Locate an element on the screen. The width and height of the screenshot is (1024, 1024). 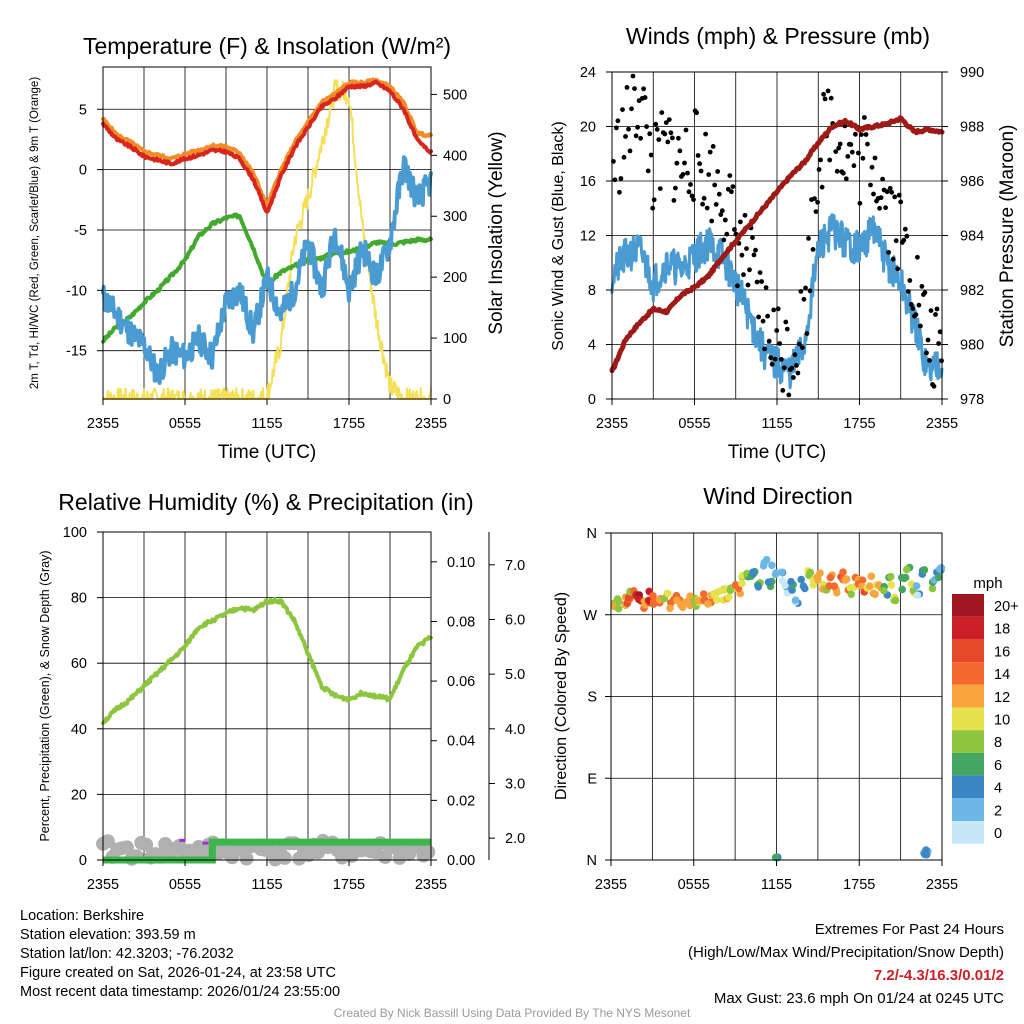
humidity-y-tick-label: 40 is located at coordinates (79, 730).